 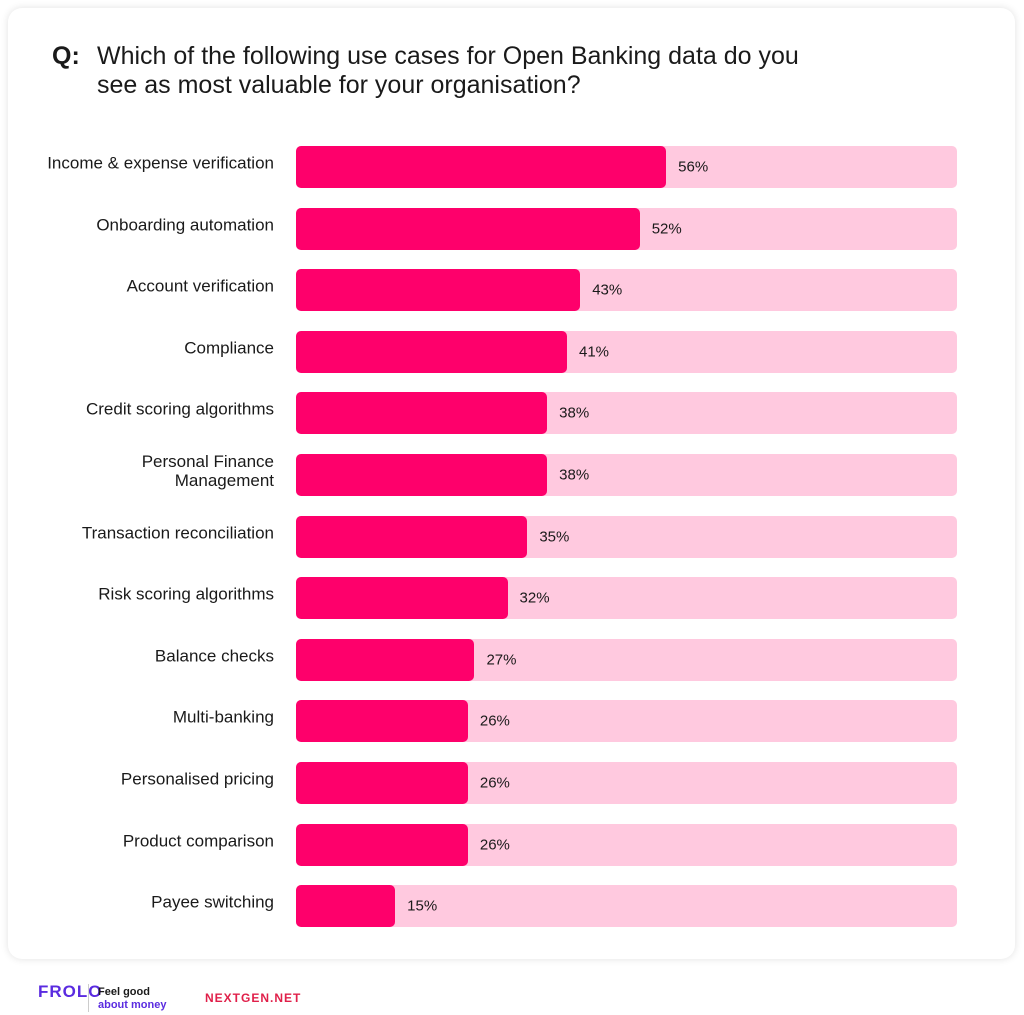 I want to click on value-label: 27%, so click(x=501, y=660).